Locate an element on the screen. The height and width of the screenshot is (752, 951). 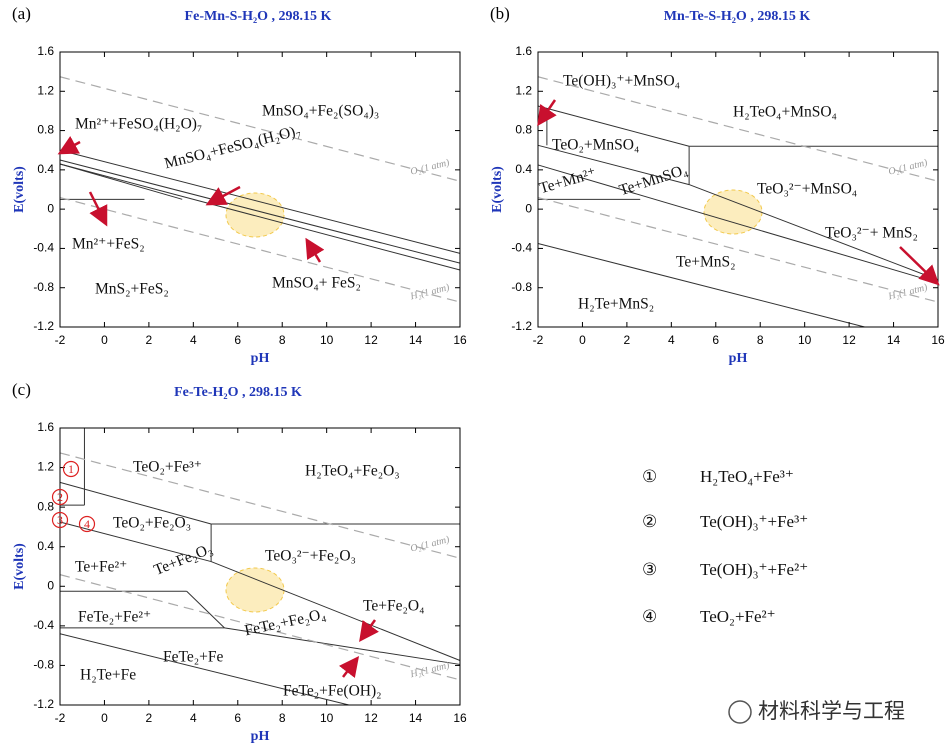
y-tick-label: -1.2 is located at coordinates (521, 326).